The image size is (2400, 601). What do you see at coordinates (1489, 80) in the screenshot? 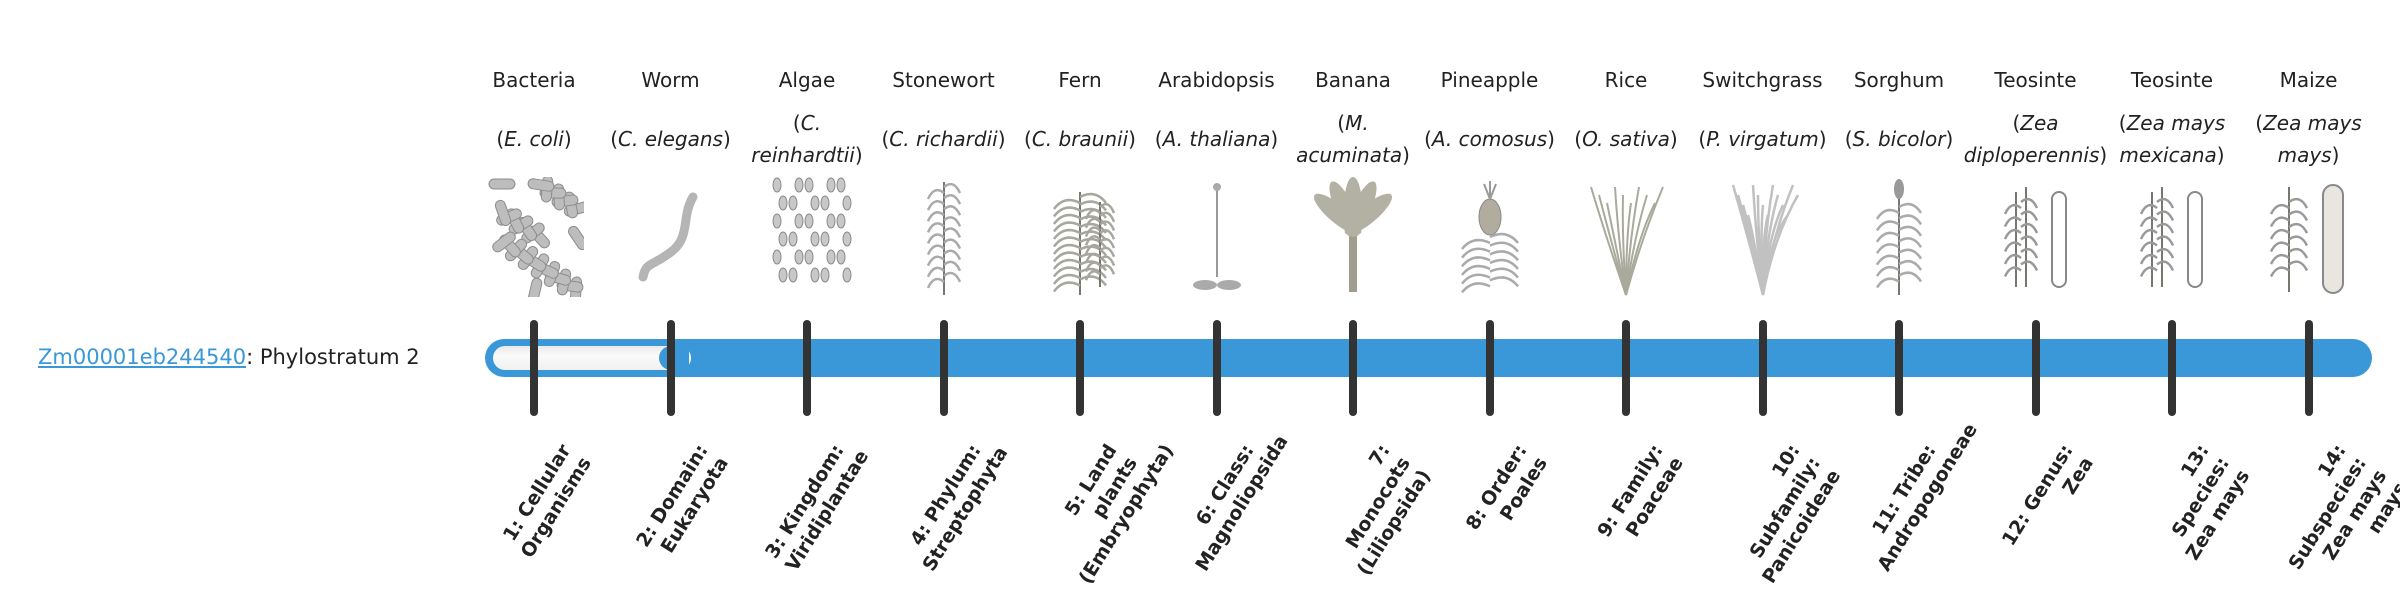
I see `organism-common-name: Pineapple` at bounding box center [1489, 80].